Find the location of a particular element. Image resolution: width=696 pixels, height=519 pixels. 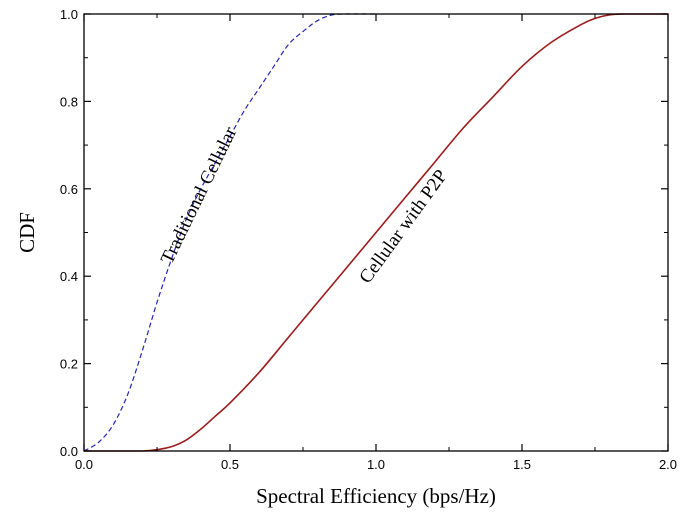

y-tick-label: 0.6 is located at coordinates (69, 189).